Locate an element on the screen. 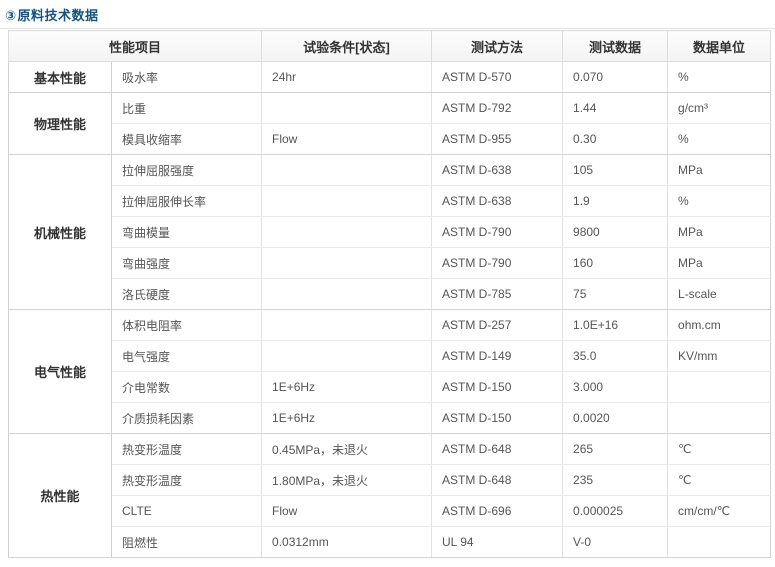 The image size is (775, 567). table-row: 介质损耗因素 1E+6Hz ASTM D-150 0.0020 is located at coordinates (390, 418).